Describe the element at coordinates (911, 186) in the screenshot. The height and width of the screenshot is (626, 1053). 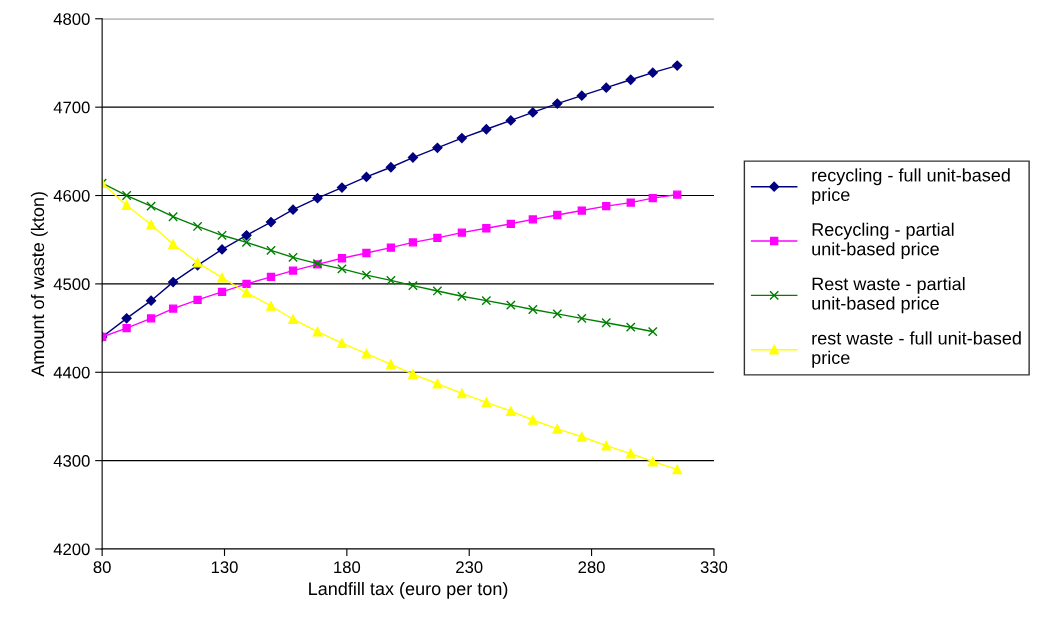
I see `legend-label: recycling - full unit-based price` at that location.